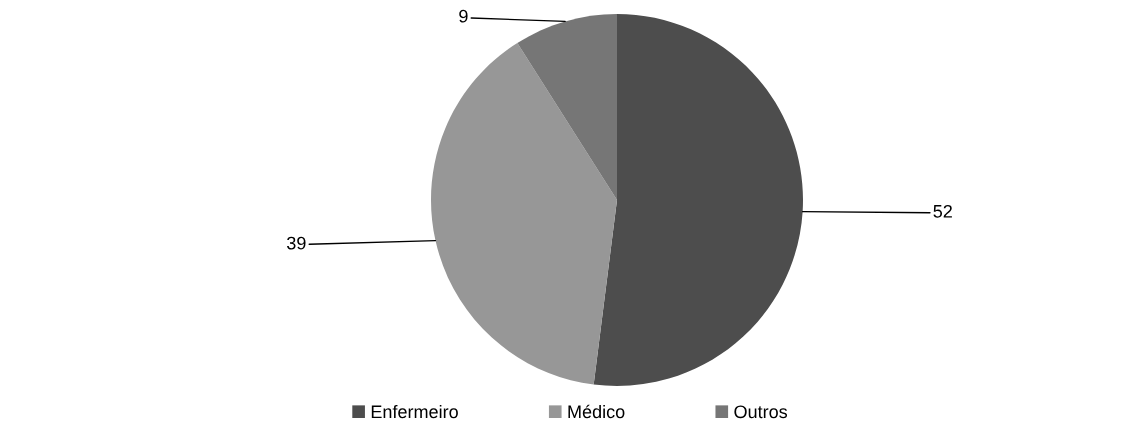  I want to click on legend-label: Médico, so click(596, 411).